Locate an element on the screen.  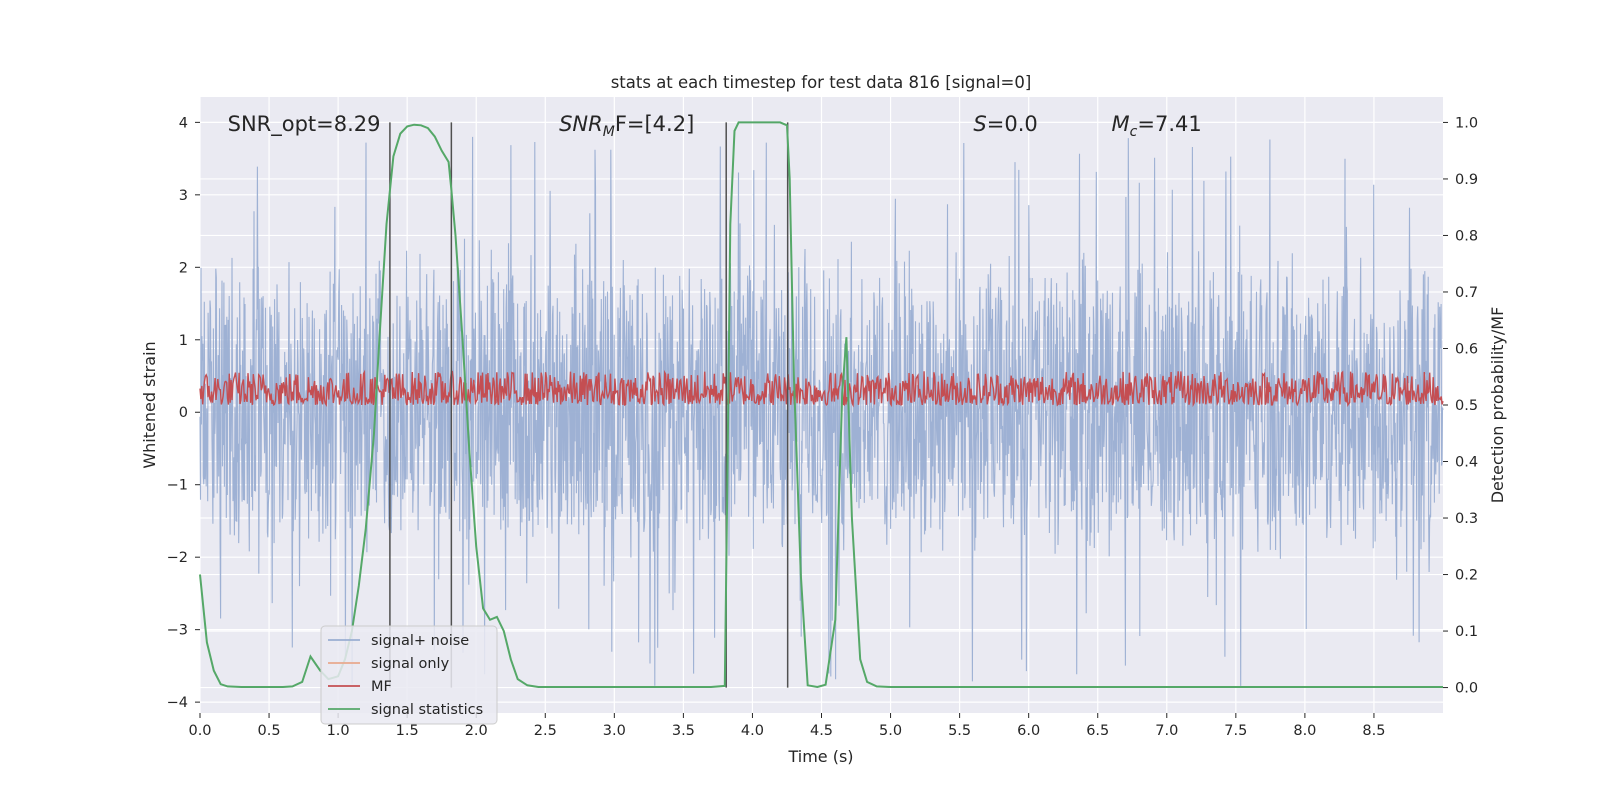
x-tick-label: 2.0 is located at coordinates (476, 731).